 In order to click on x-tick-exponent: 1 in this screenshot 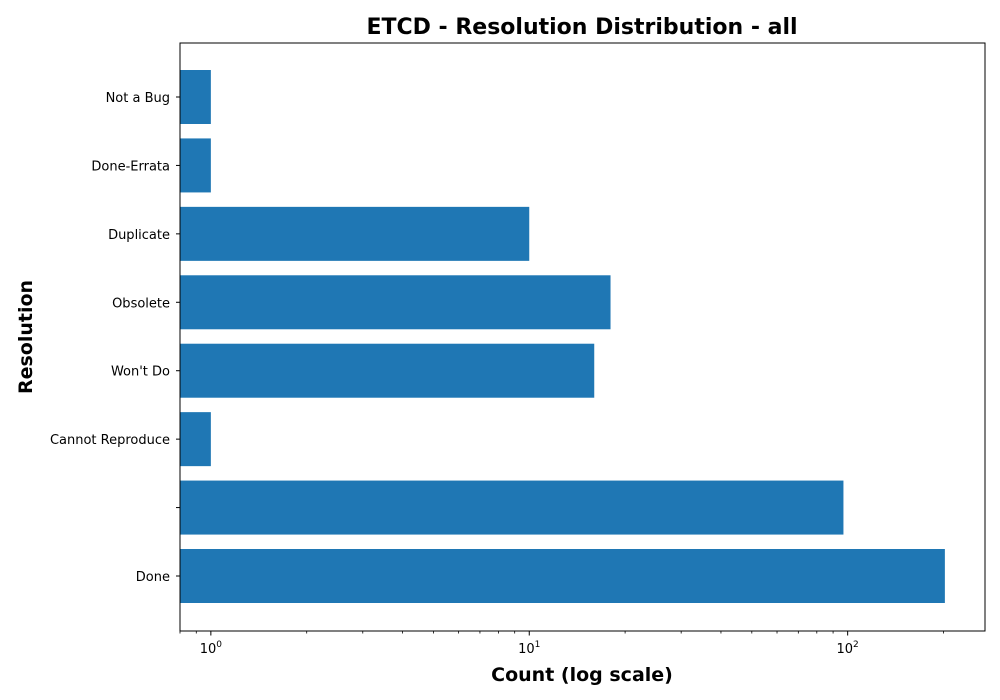, I will do `click(538, 645)`.